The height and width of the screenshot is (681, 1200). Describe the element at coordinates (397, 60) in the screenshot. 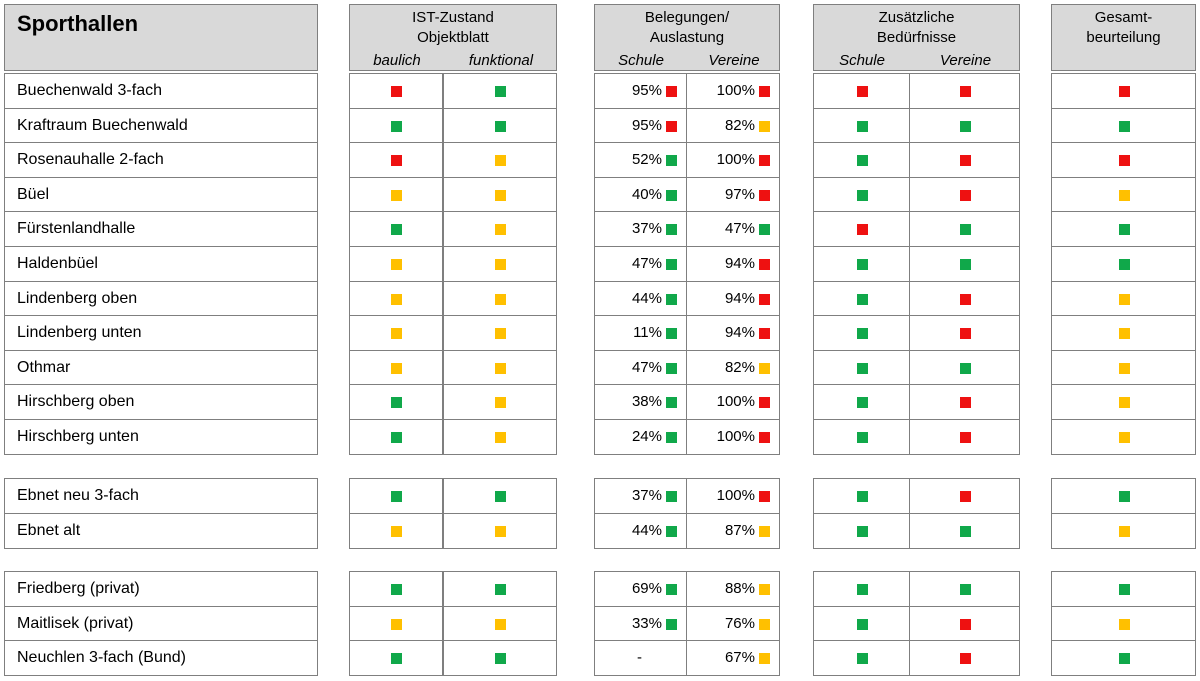

I see `header-ist-baulich: baulich` at that location.